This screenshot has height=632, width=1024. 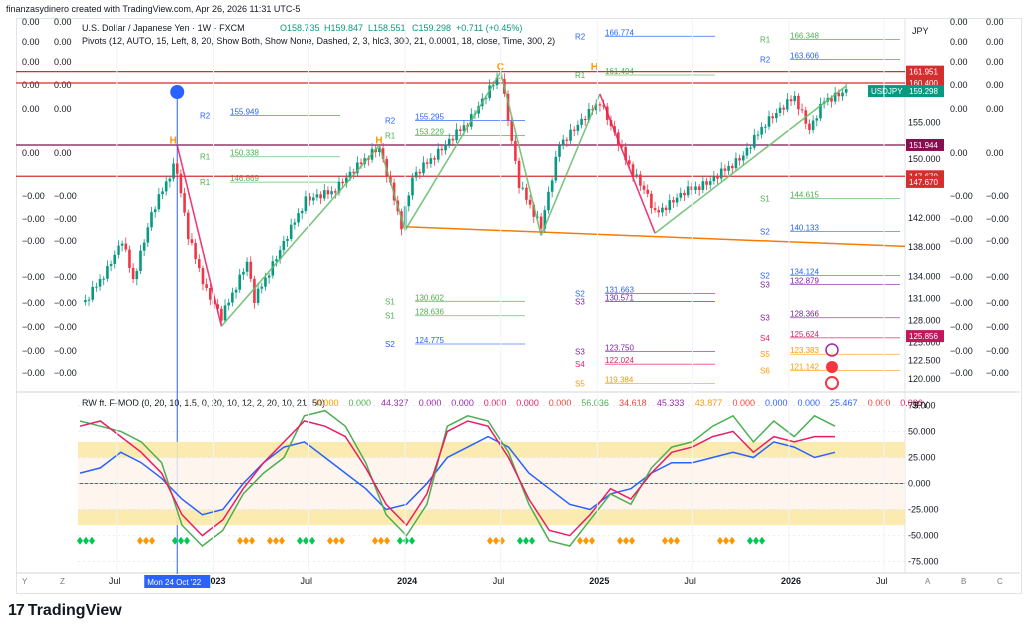 I want to click on right-value-a: −0.00, so click(x=961, y=327).